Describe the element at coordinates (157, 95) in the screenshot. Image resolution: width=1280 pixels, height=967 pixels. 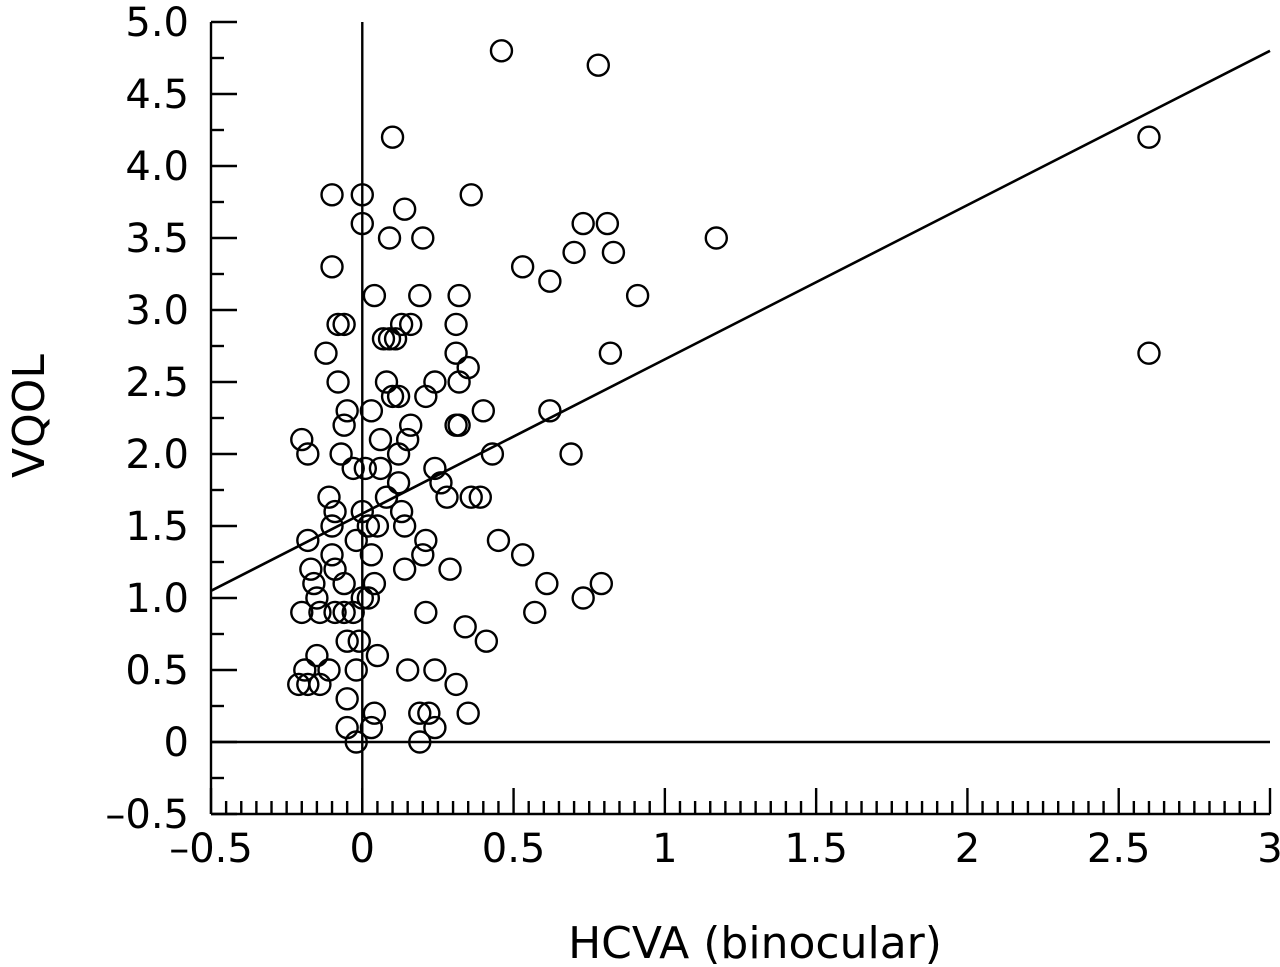
I see `y-tick-label: 4.5` at that location.